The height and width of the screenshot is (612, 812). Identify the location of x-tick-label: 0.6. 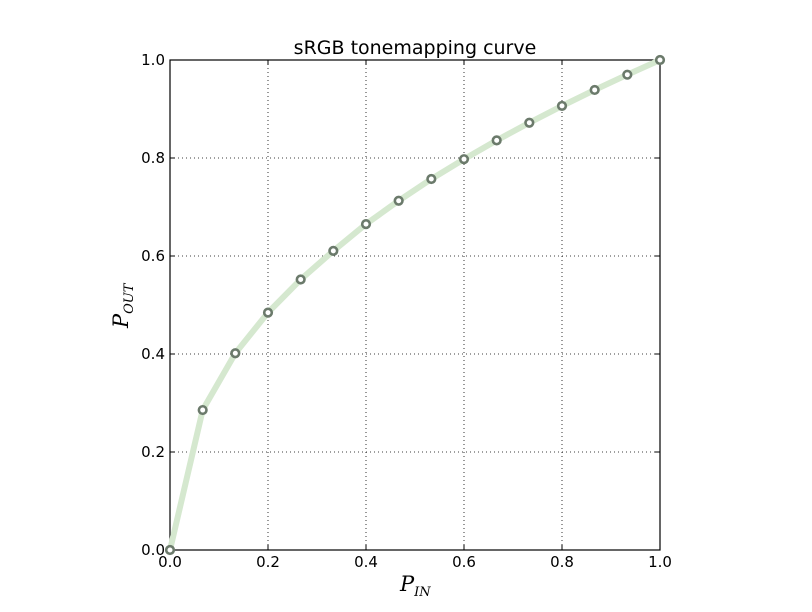
(464, 562).